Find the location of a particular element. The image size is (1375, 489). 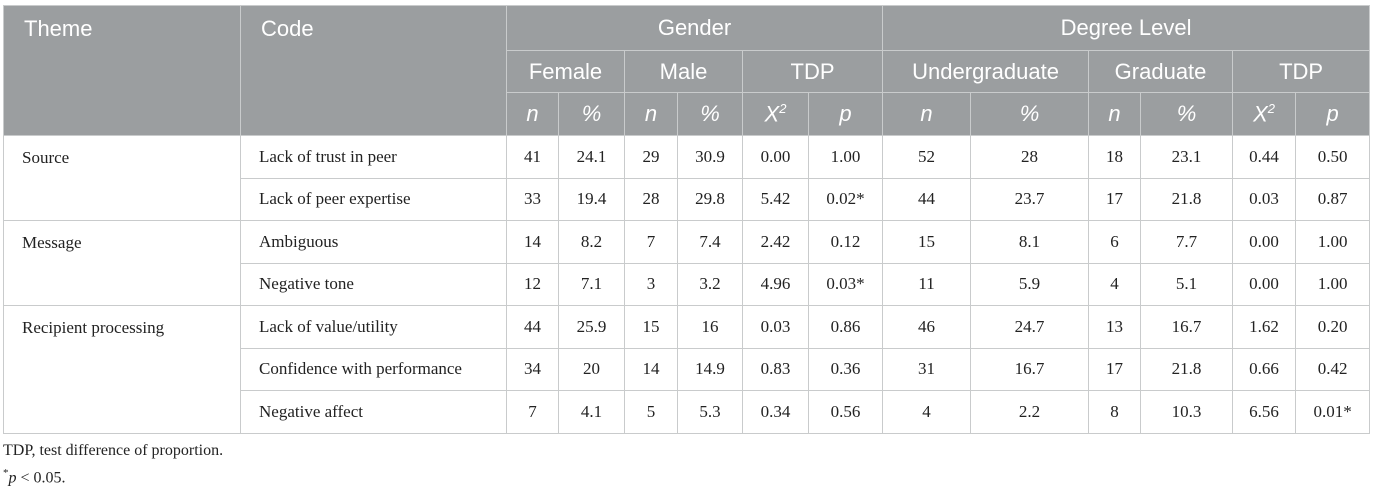

value-cell: 23.7 is located at coordinates (1030, 199).